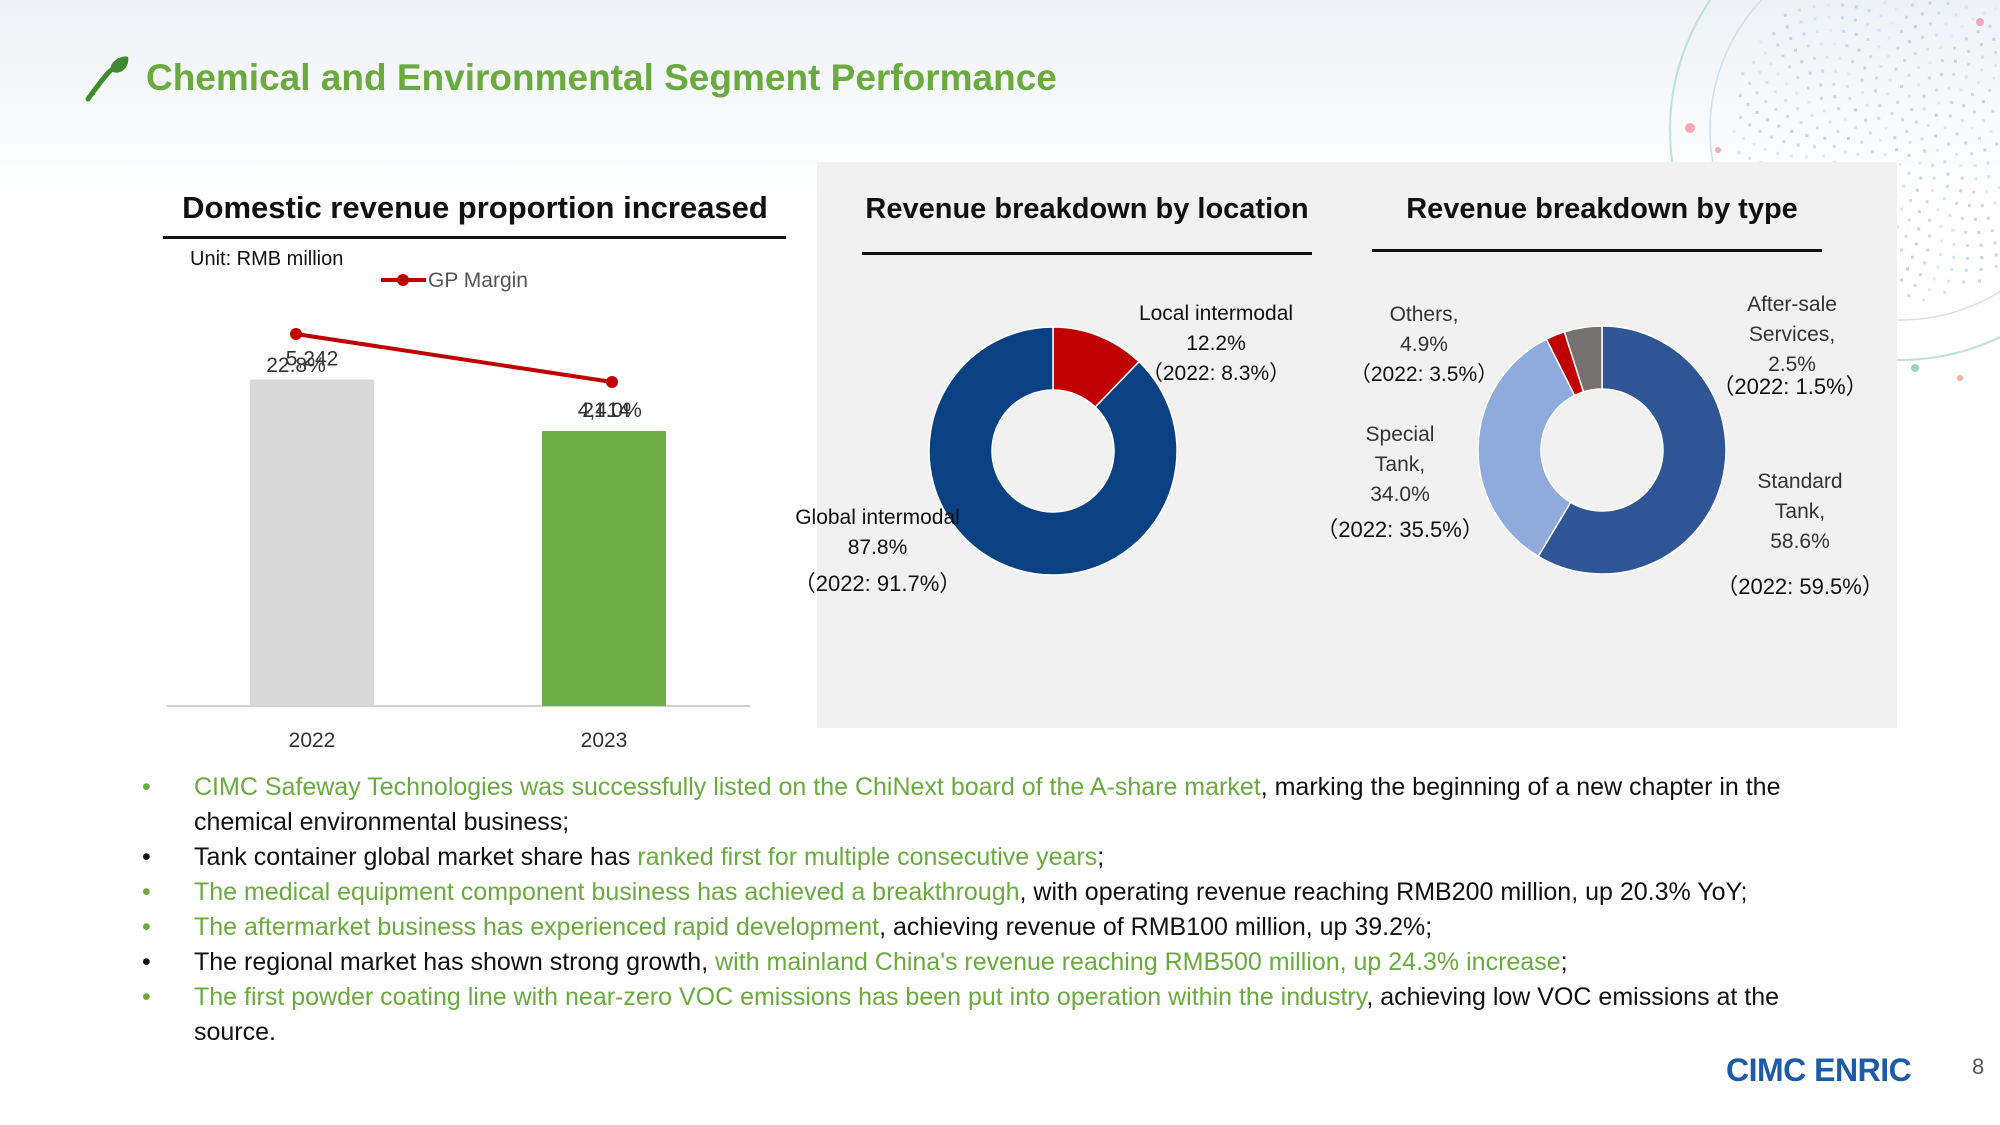 The image size is (2000, 1125). I want to click on revenue-bar-chart: 5,242 2022 4,414 2023 22.8% 21.0% GP Margin, so click(458, 510).